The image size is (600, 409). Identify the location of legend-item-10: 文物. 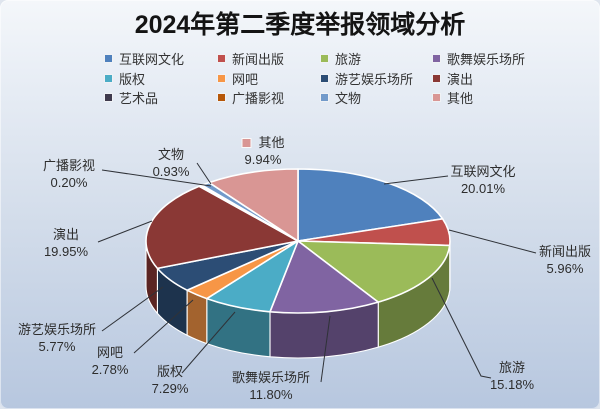
(376, 98).